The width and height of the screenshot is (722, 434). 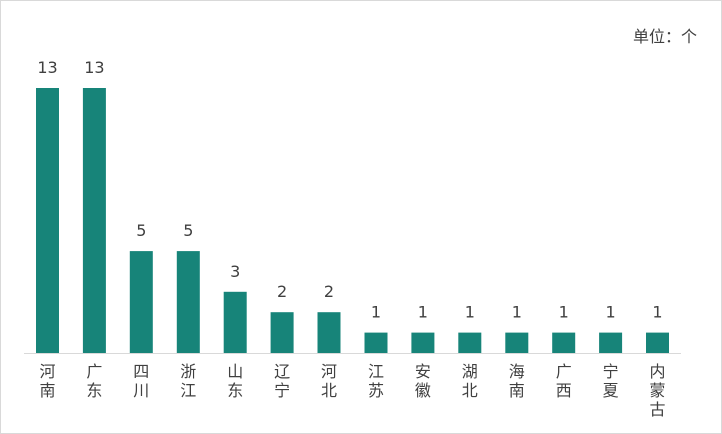 What do you see at coordinates (47, 67) in the screenshot?
I see `data-label-0: 13` at bounding box center [47, 67].